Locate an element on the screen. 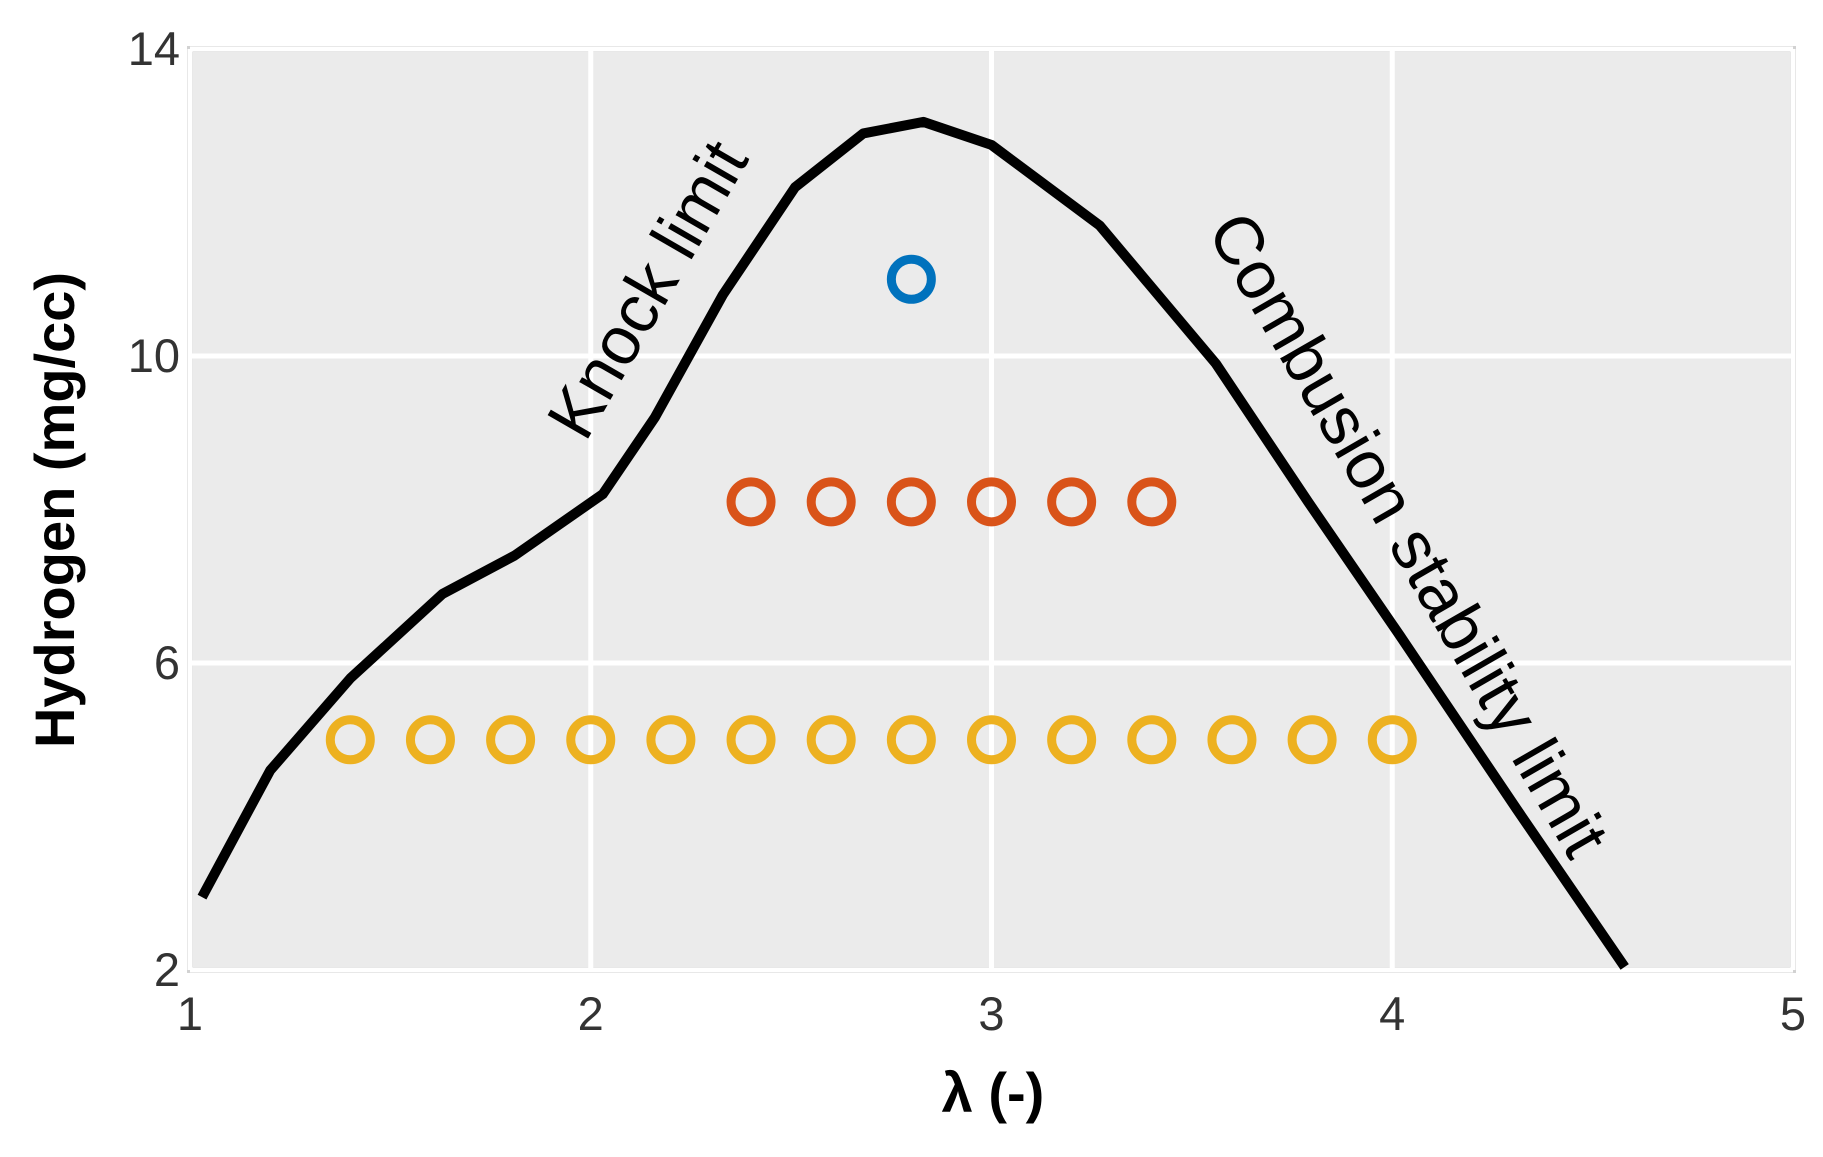 This screenshot has width=1823, height=1157. y-axis-label: Hydrogen (mg/cc) is located at coordinates (54, 510).